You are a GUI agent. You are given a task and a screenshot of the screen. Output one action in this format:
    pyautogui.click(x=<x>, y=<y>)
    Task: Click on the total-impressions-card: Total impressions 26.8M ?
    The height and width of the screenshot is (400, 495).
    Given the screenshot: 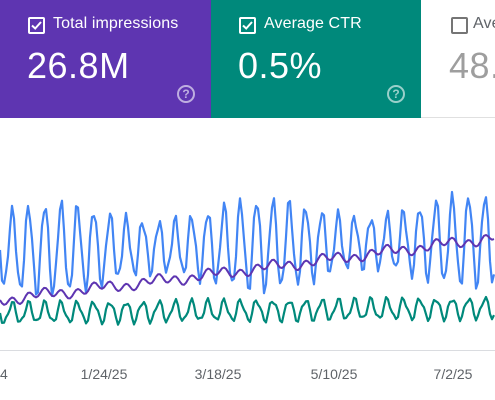 What is the action you would take?
    pyautogui.click(x=105, y=59)
    